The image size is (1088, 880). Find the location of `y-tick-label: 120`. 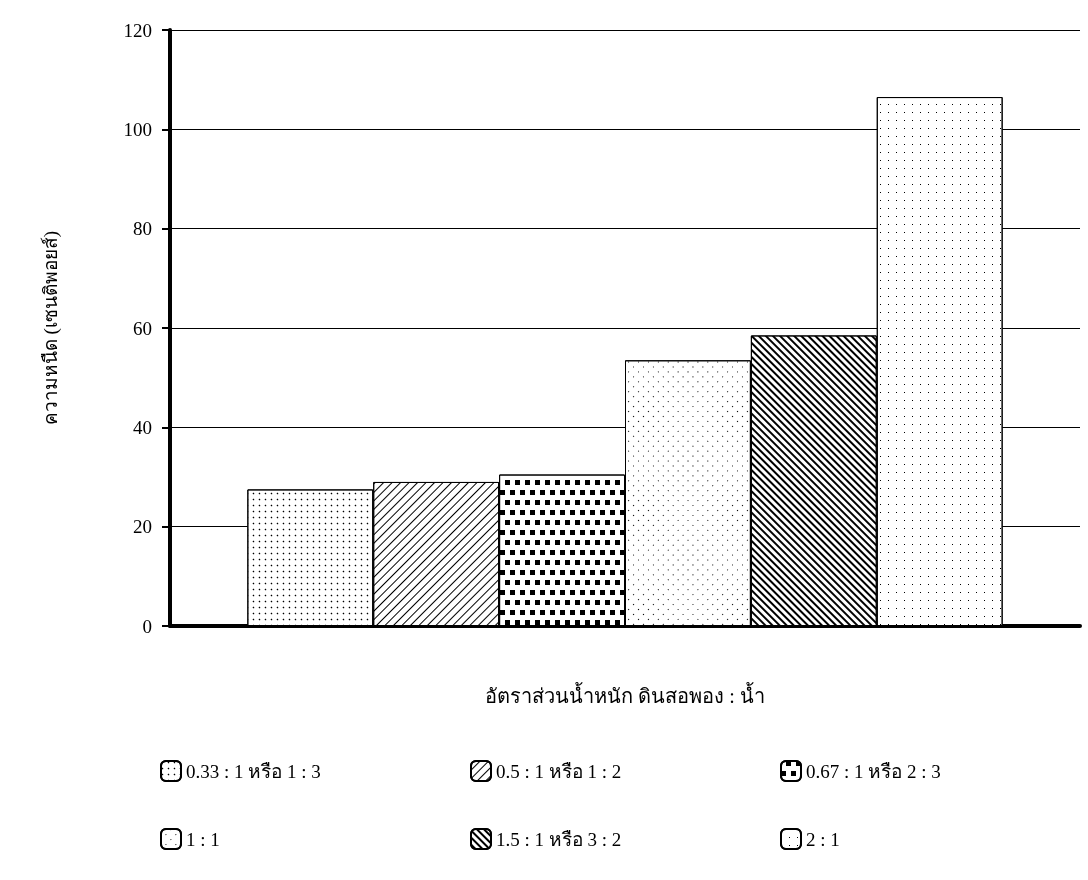

y-tick-label: 120 is located at coordinates (137, 30).